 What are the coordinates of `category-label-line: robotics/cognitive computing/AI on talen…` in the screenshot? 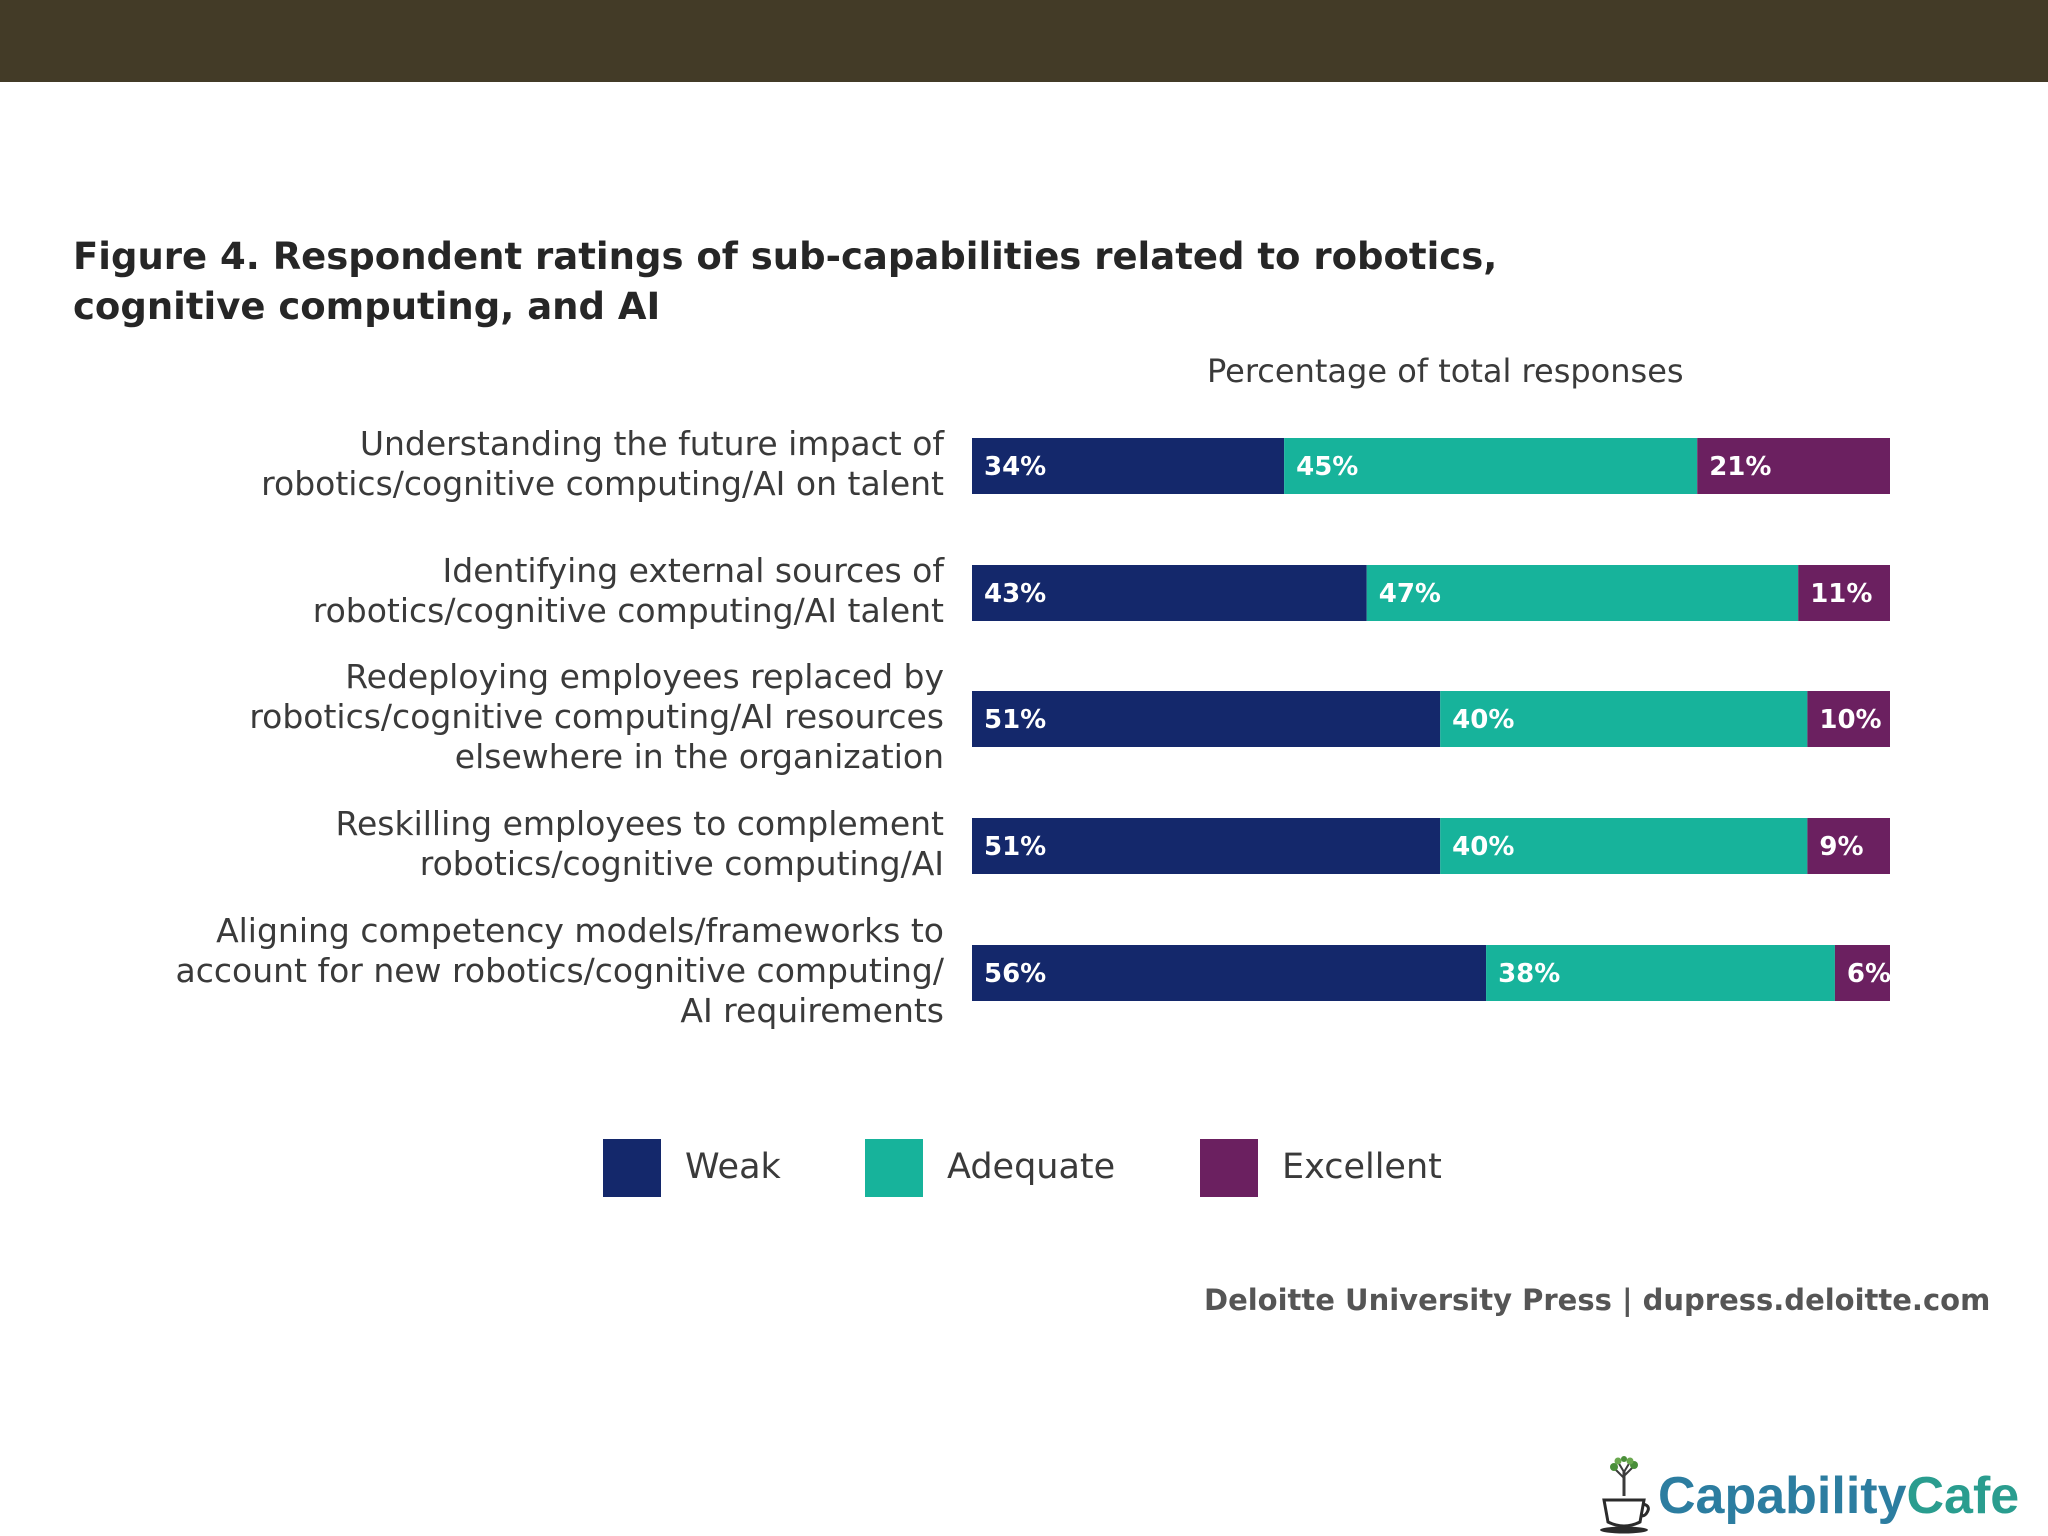 It's located at (602, 483).